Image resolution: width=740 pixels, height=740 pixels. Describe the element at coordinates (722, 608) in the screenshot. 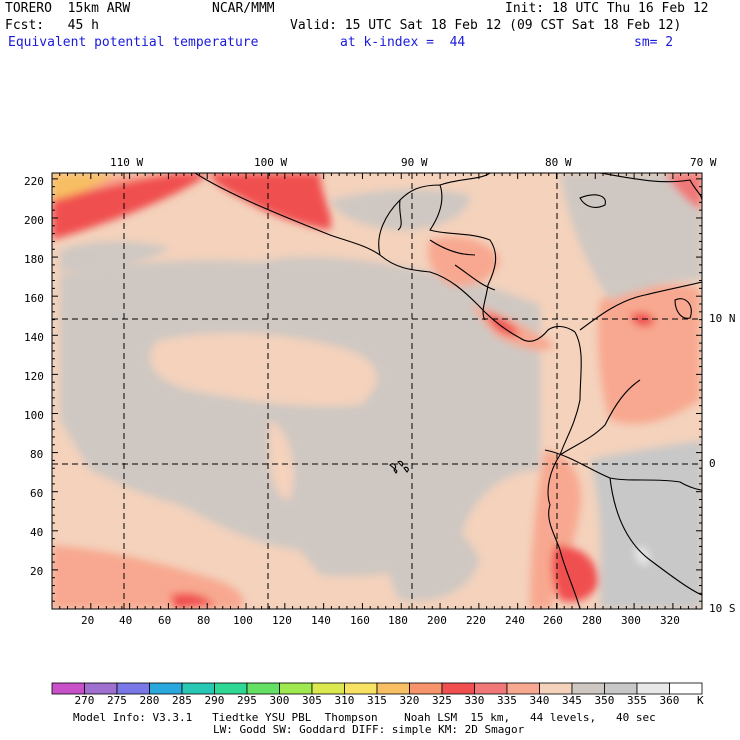

I see `lat-label: 10 S` at that location.